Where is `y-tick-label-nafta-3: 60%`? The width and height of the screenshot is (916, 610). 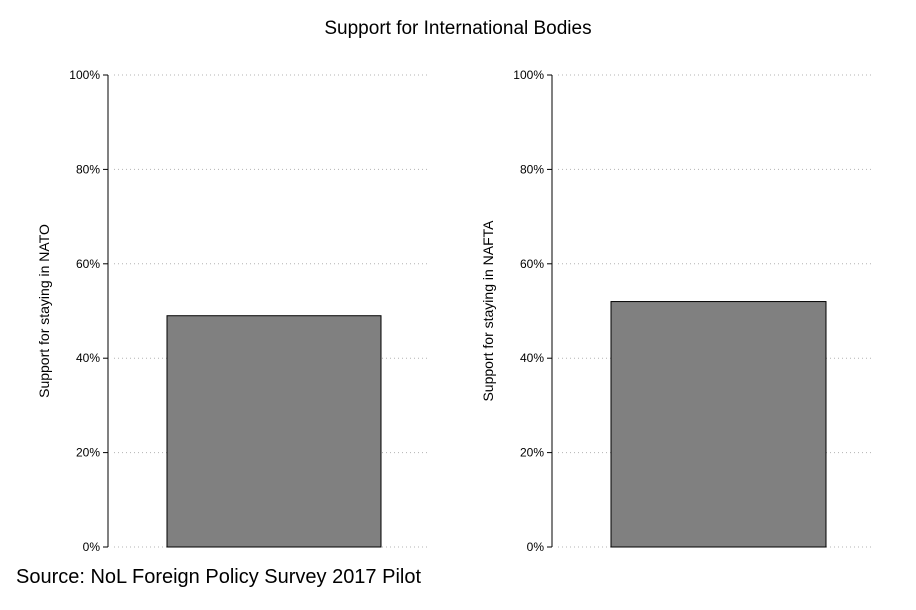
y-tick-label-nafta-3: 60% is located at coordinates (532, 264).